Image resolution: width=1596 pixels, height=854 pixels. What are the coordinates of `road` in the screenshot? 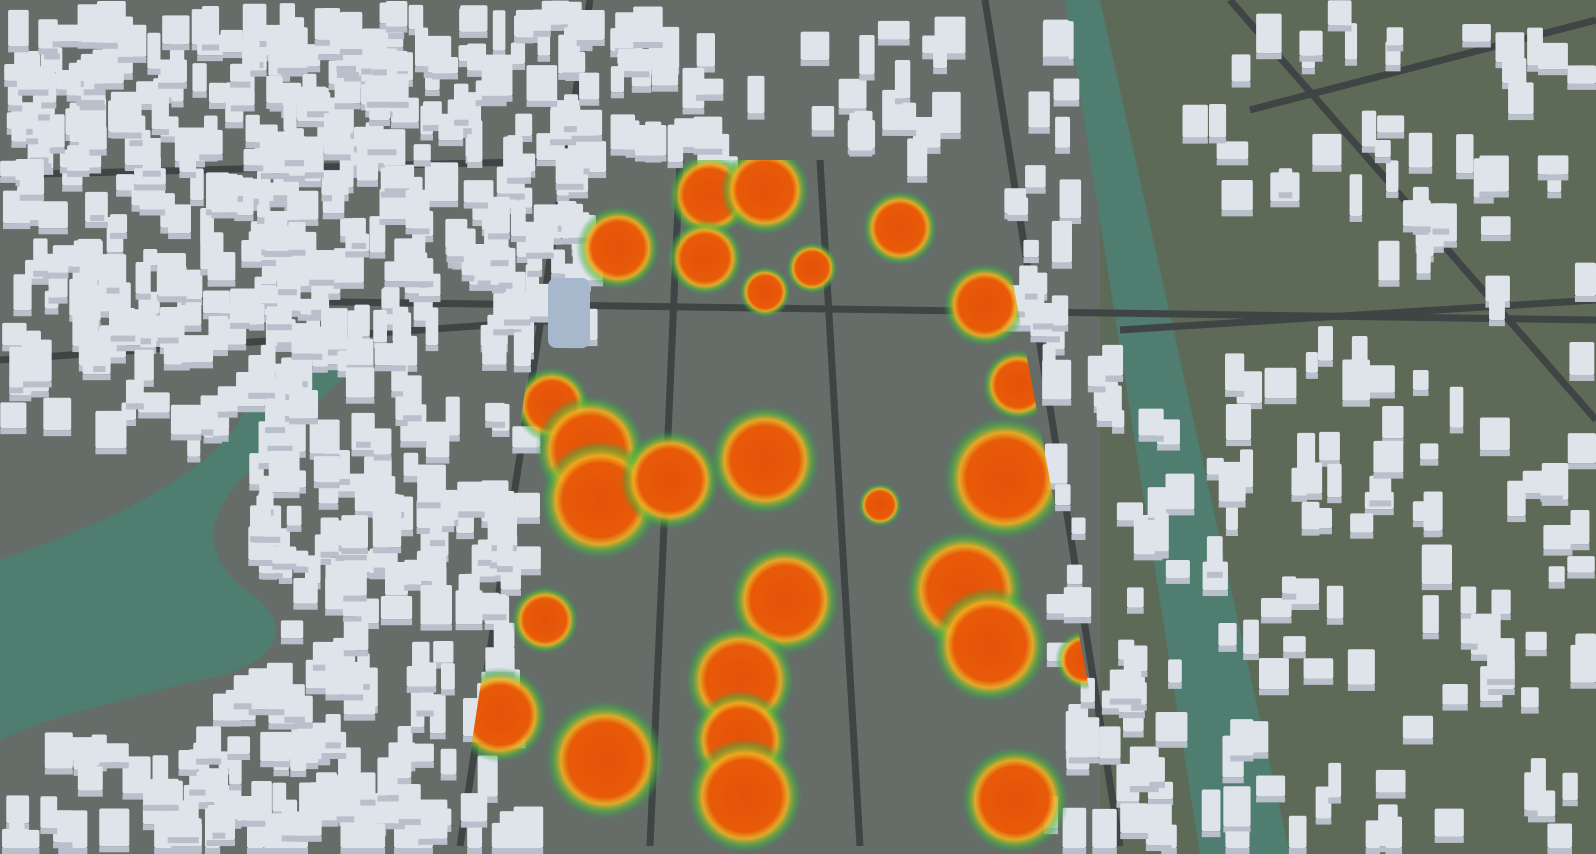 It's located at (1357, 315).